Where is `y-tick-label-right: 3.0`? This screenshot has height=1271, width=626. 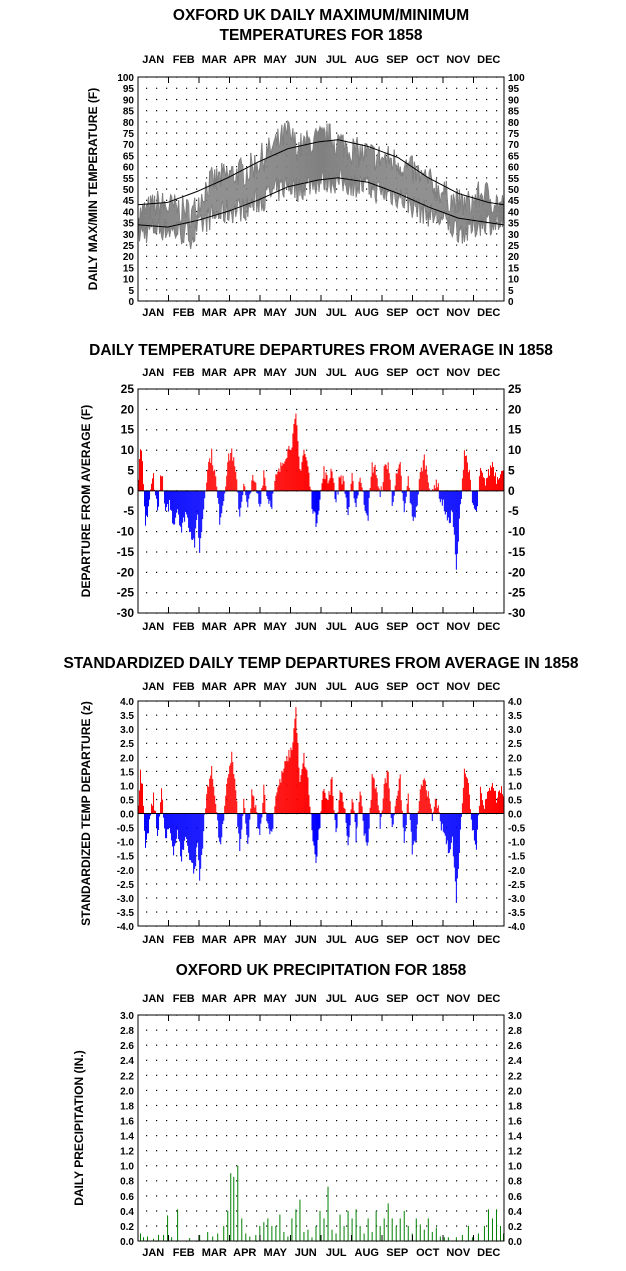 y-tick-label-right: 3.0 is located at coordinates (515, 730).